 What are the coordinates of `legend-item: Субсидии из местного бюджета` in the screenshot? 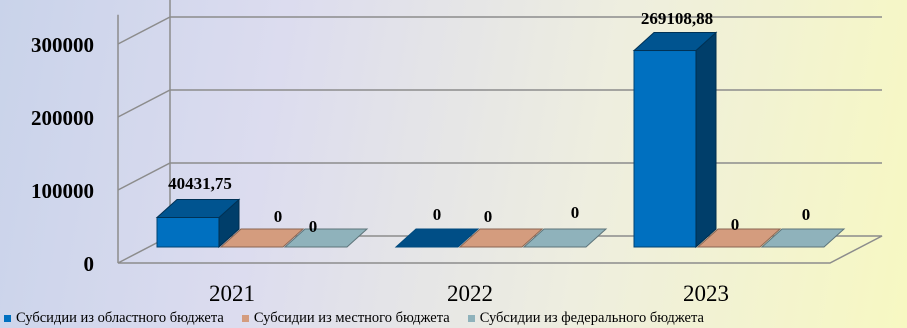 It's located at (345, 318).